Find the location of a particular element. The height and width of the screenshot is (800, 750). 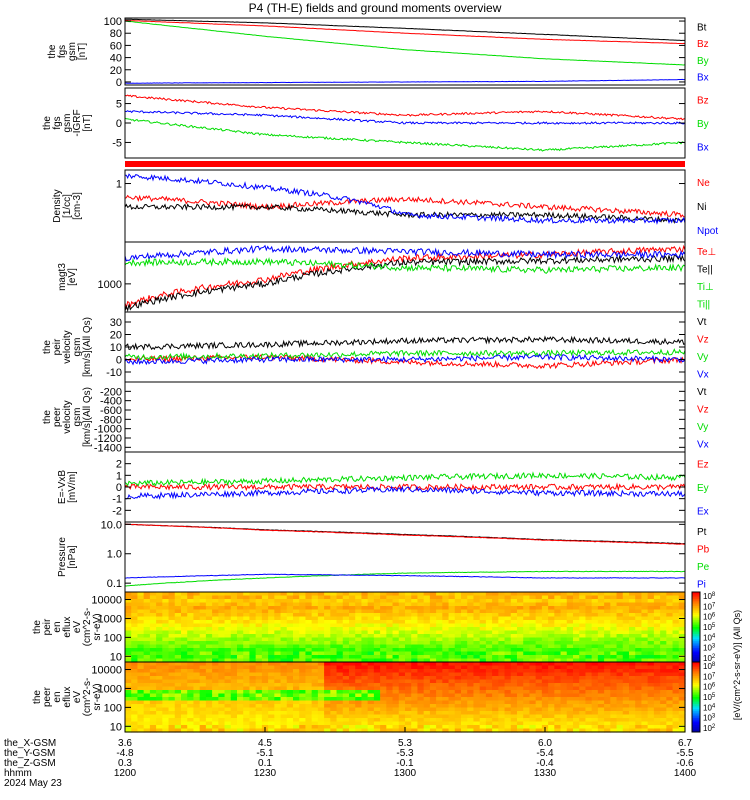

series-Ex-line is located at coordinates (405, 492).